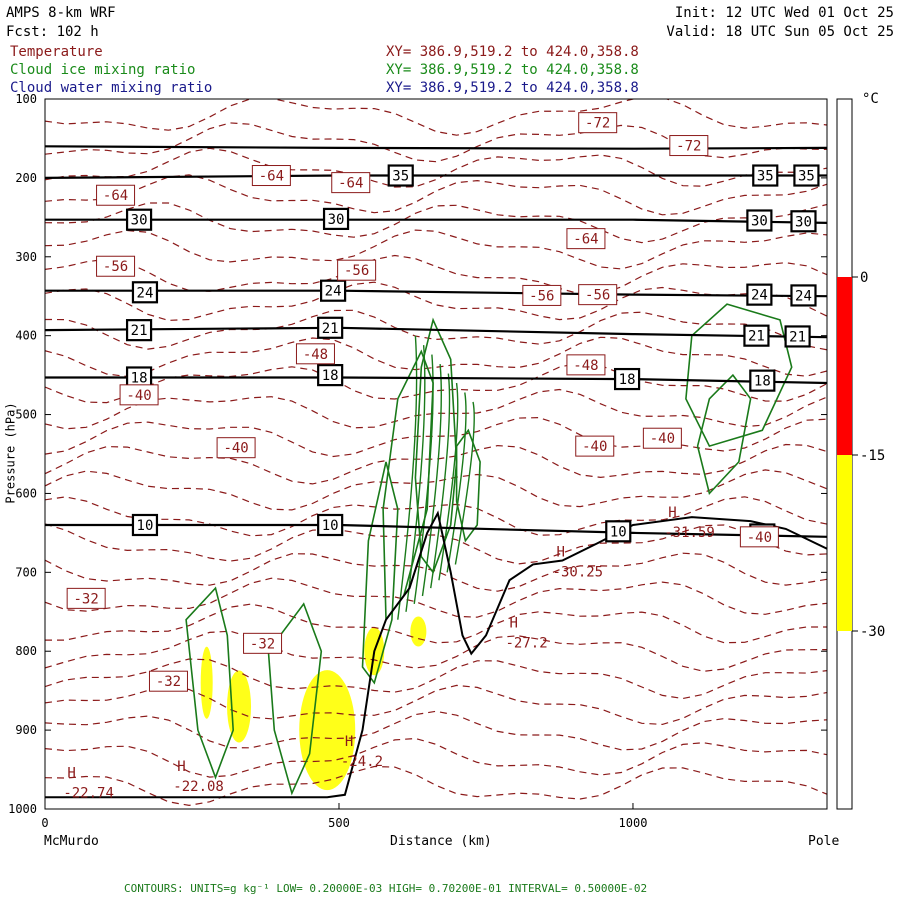  Describe the element at coordinates (824, 841) in the screenshot. I see `x-right-label: Pole` at that location.